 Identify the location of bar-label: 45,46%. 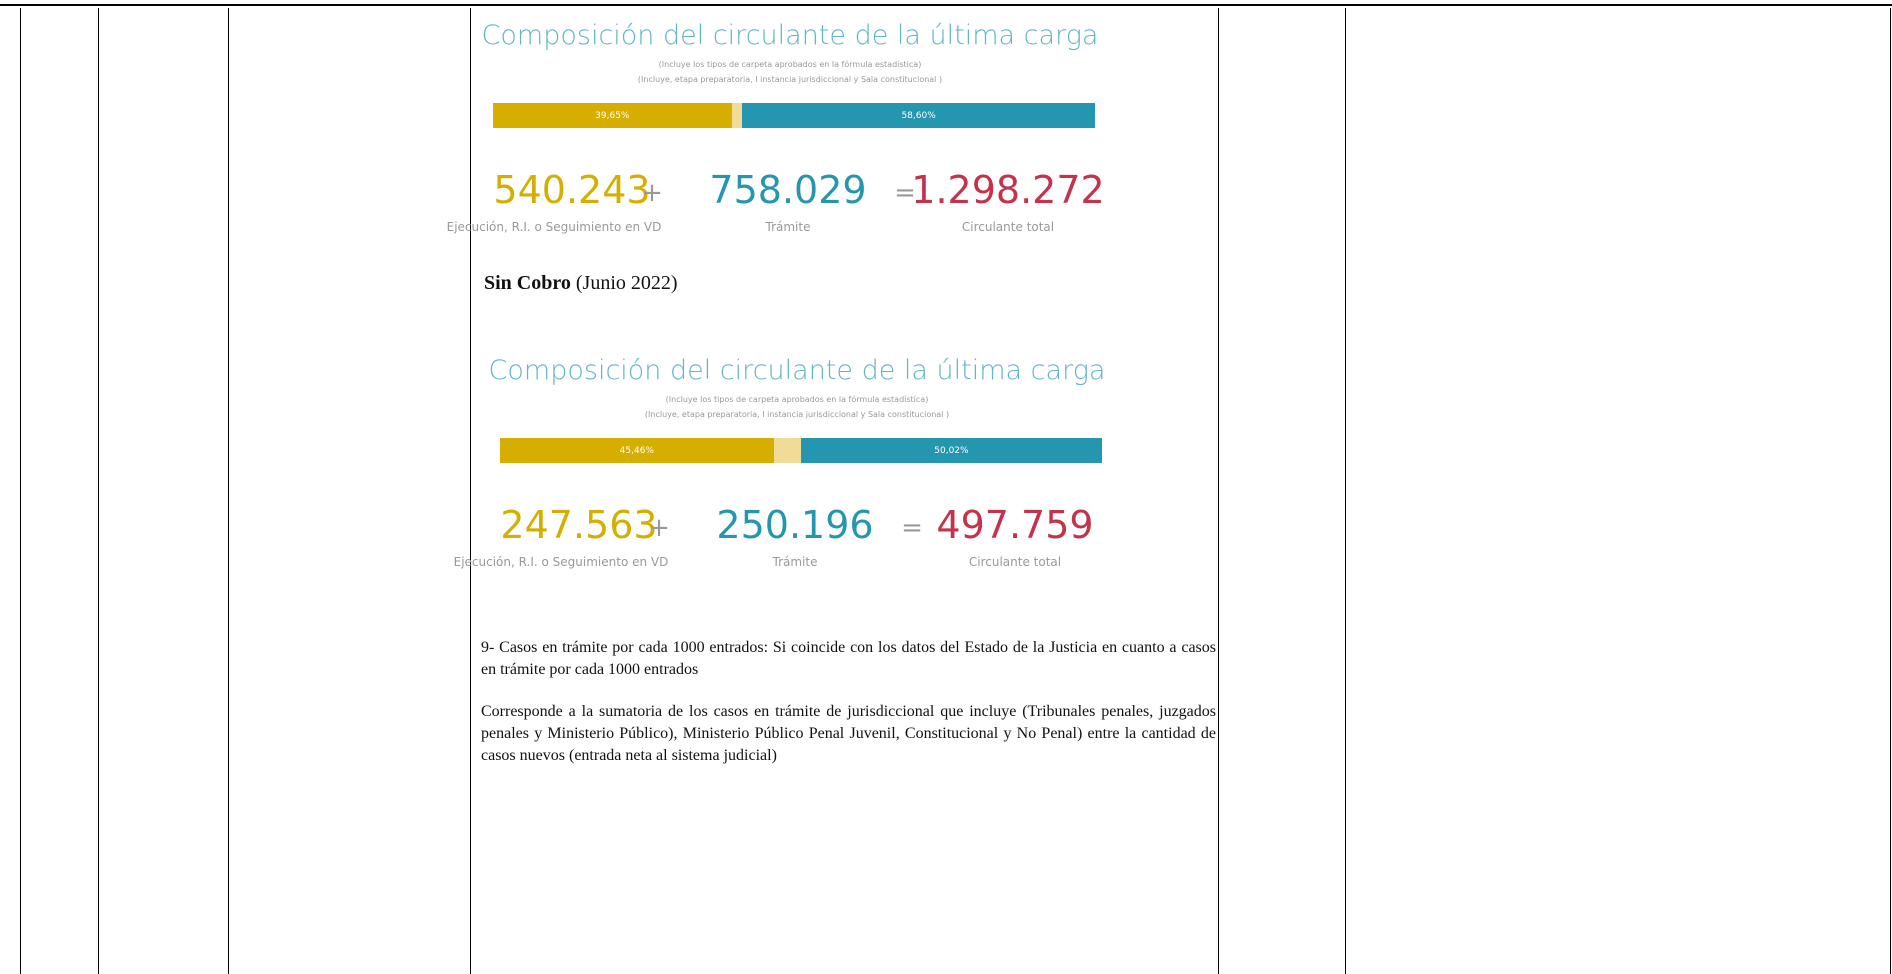
(636, 450).